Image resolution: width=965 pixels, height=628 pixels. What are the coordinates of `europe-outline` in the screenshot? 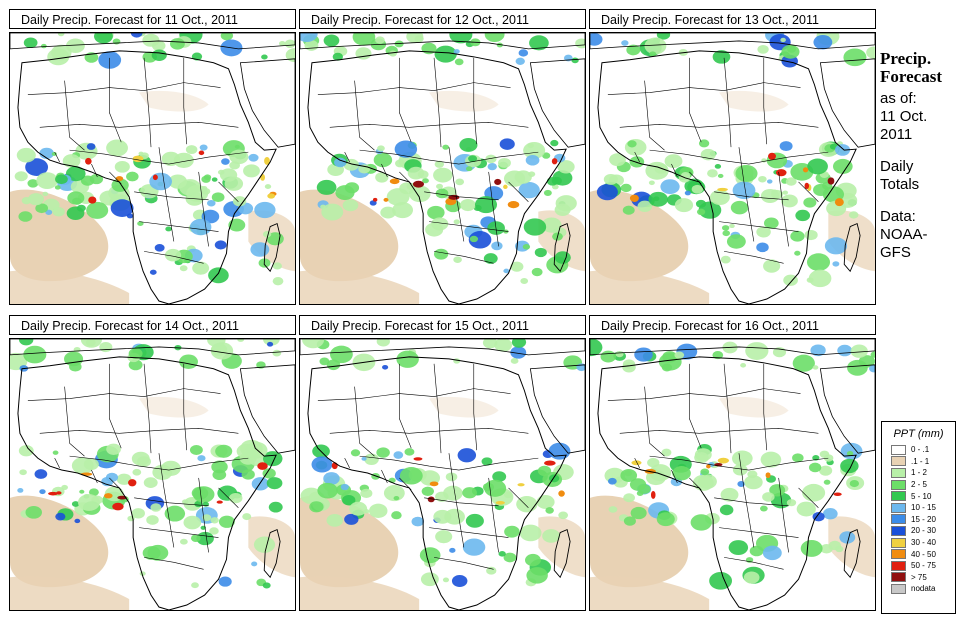 It's located at (442, 347).